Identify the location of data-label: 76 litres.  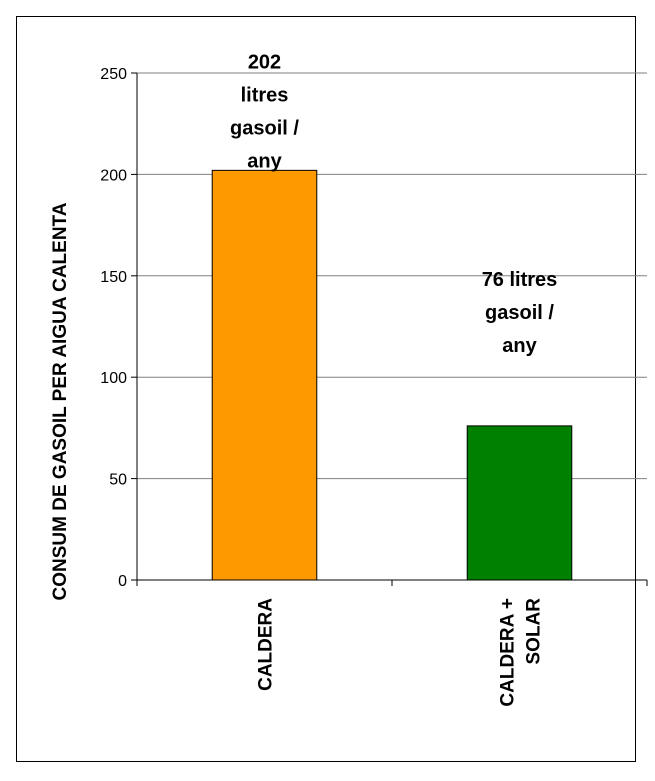
(520, 280).